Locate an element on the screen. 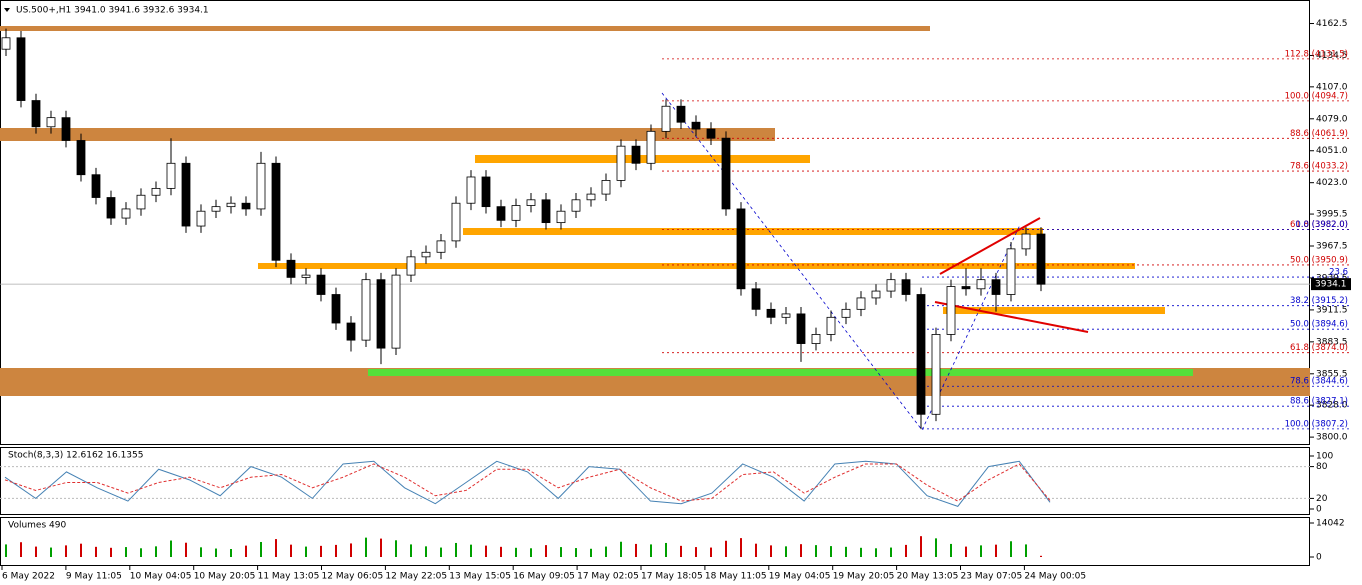  fib-label: 88.6 (4061.9) is located at coordinates (1319, 134).